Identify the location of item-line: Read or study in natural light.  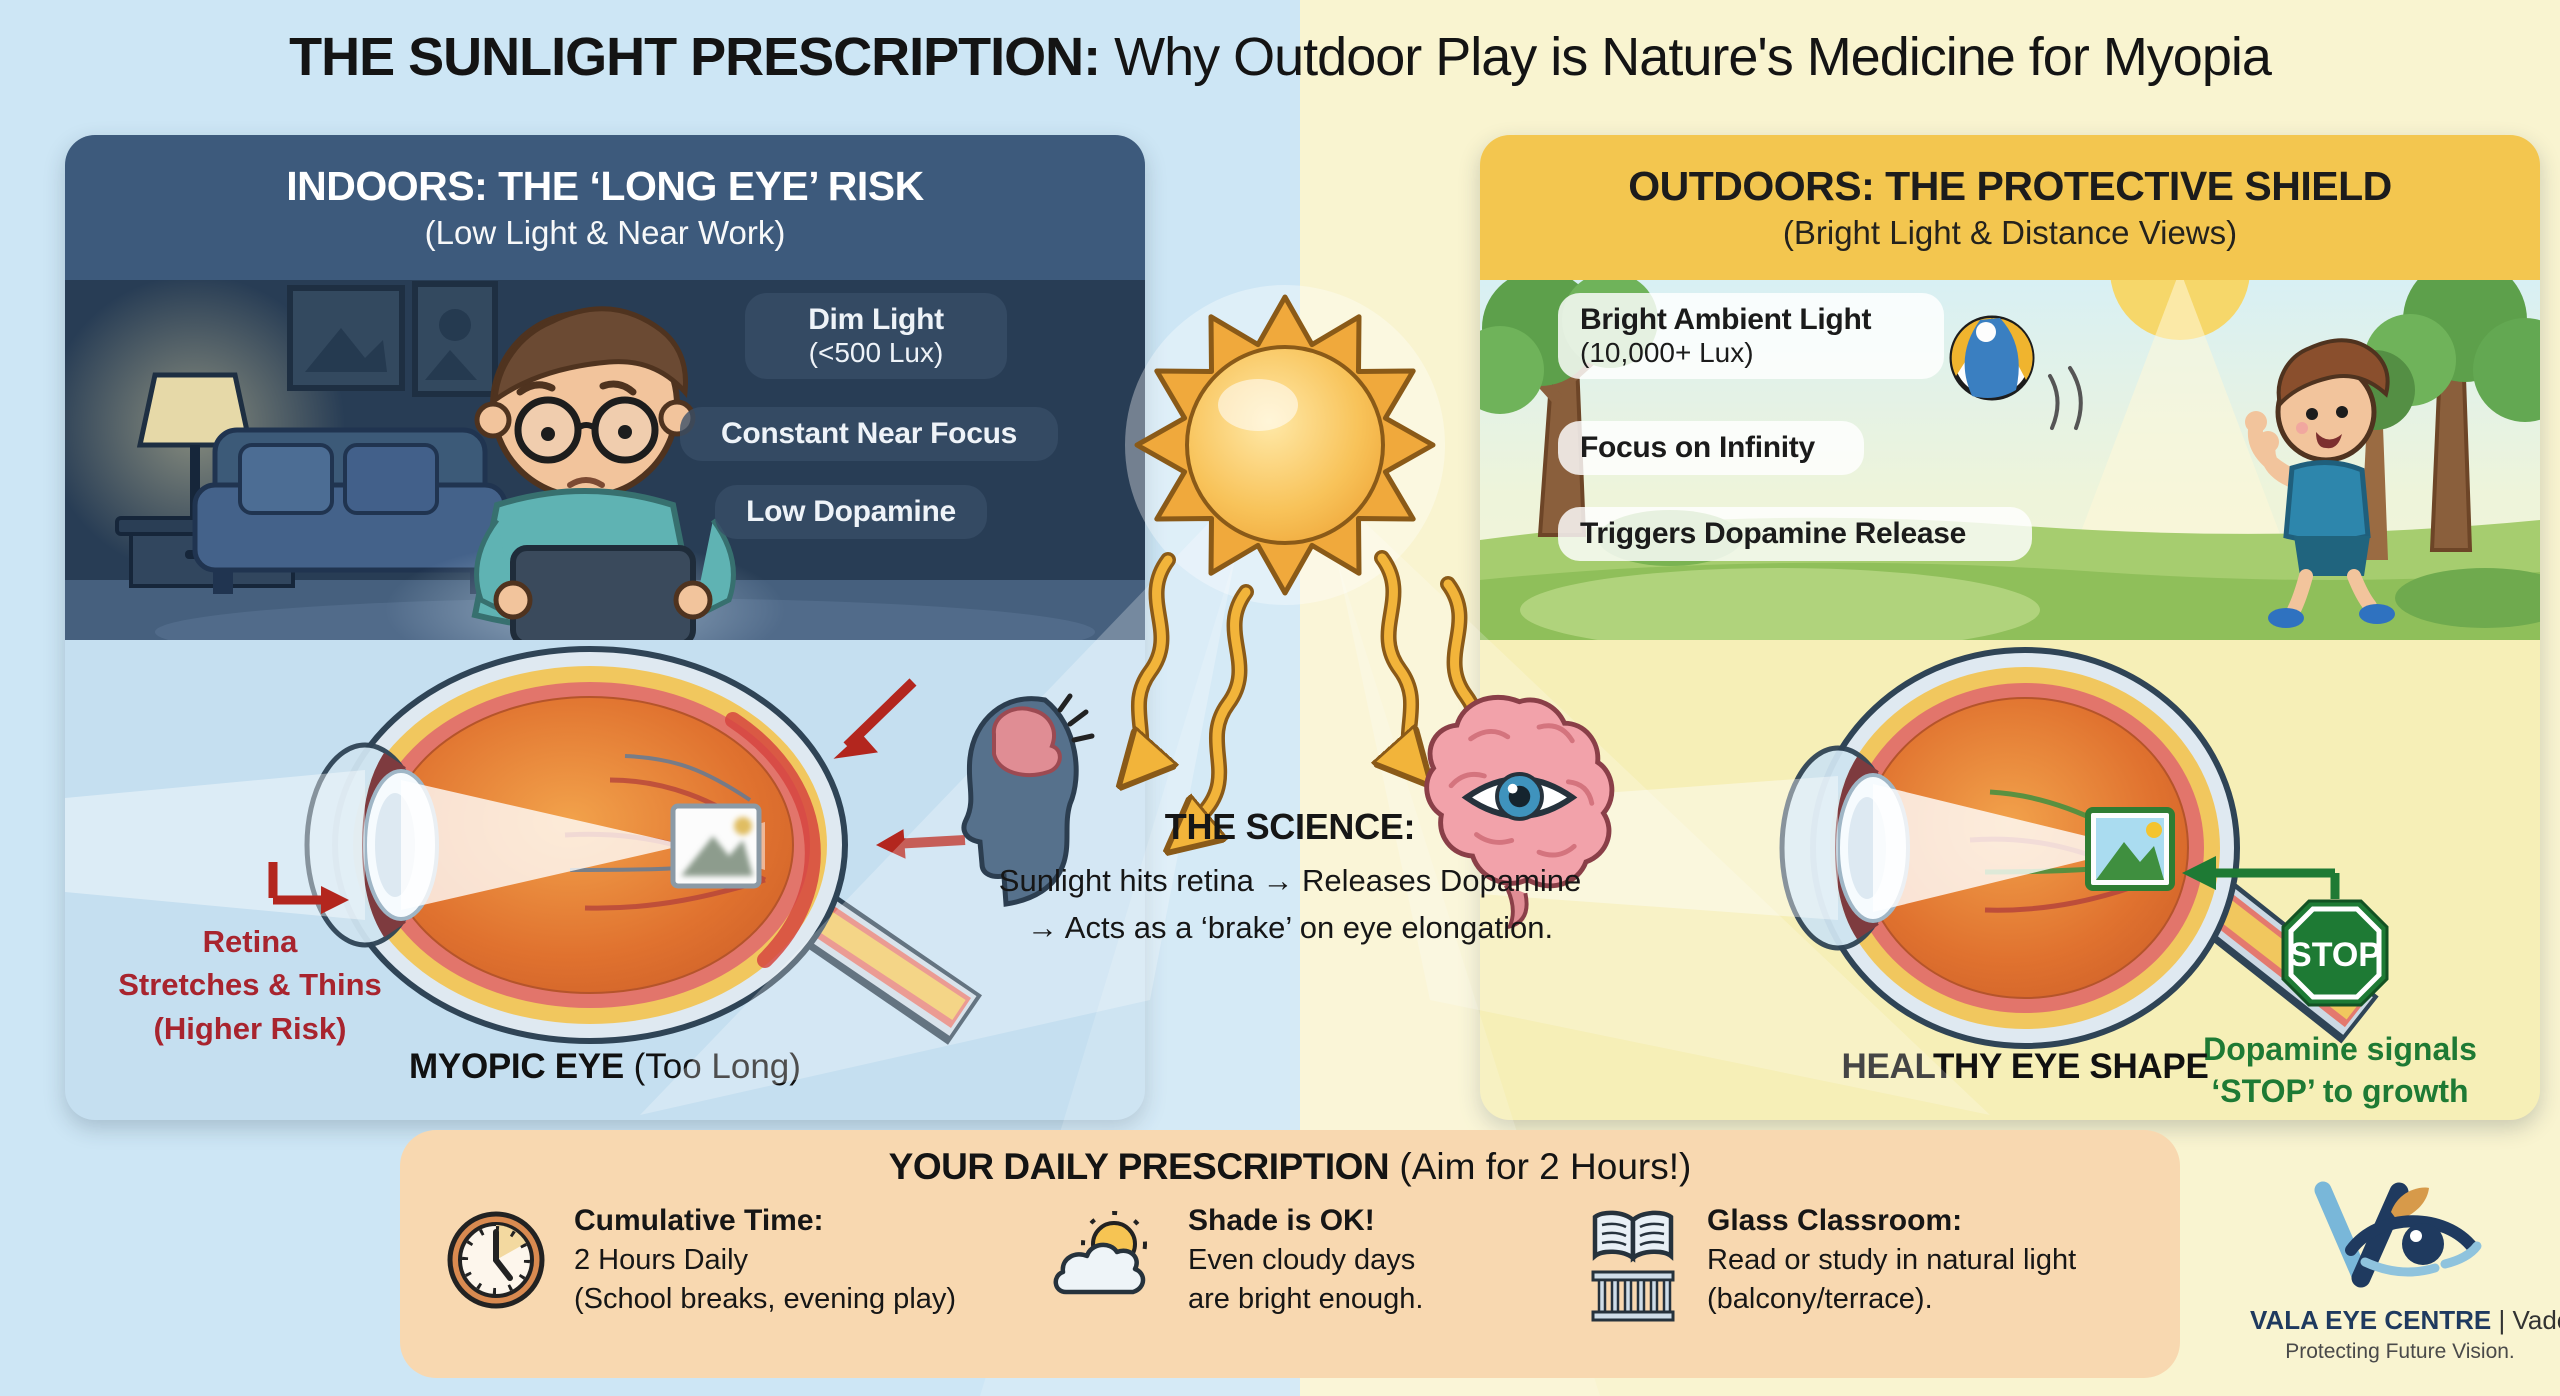
(1892, 1260).